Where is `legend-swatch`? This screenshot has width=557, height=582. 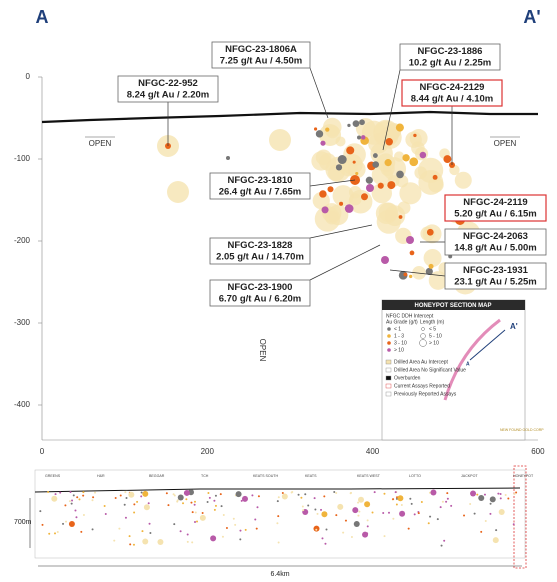
legend-swatch is located at coordinates (389, 336).